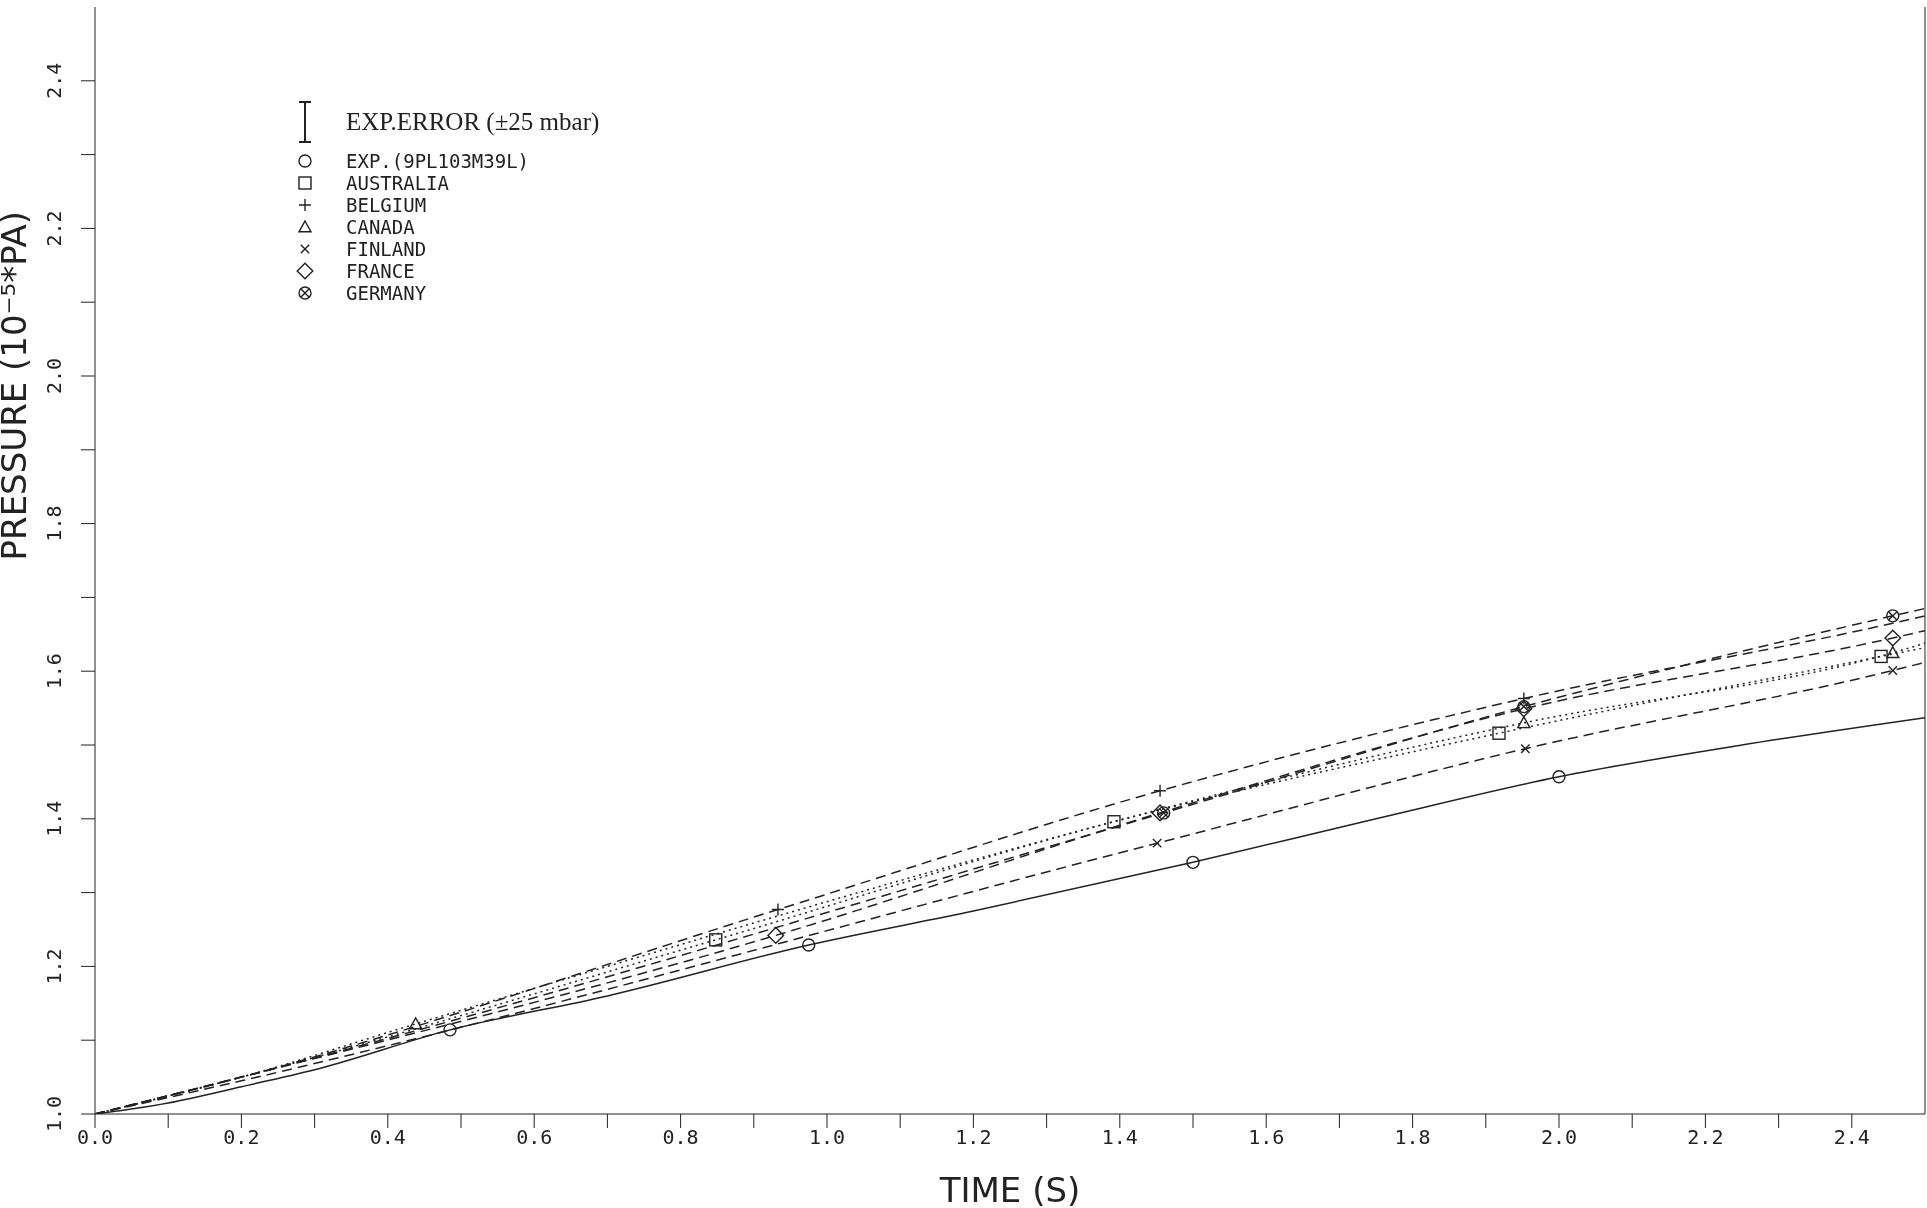  What do you see at coordinates (534, 1137) in the screenshot?
I see `x-tick-label: 0.6` at bounding box center [534, 1137].